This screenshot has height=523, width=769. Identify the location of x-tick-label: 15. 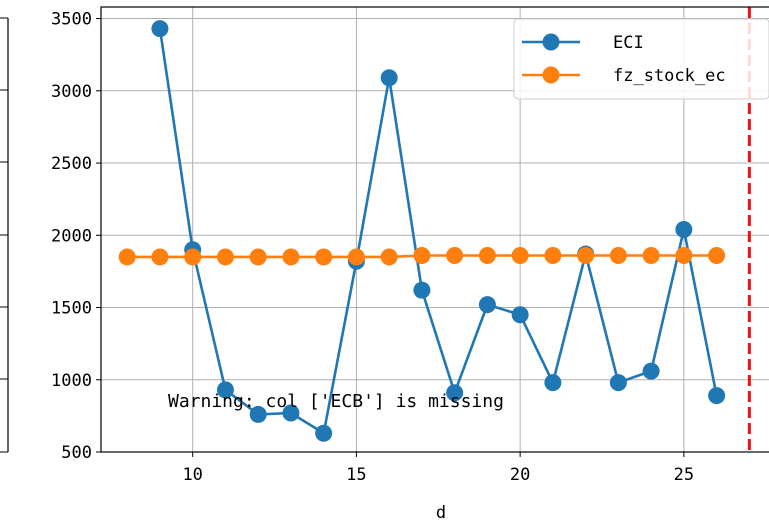
(356, 475).